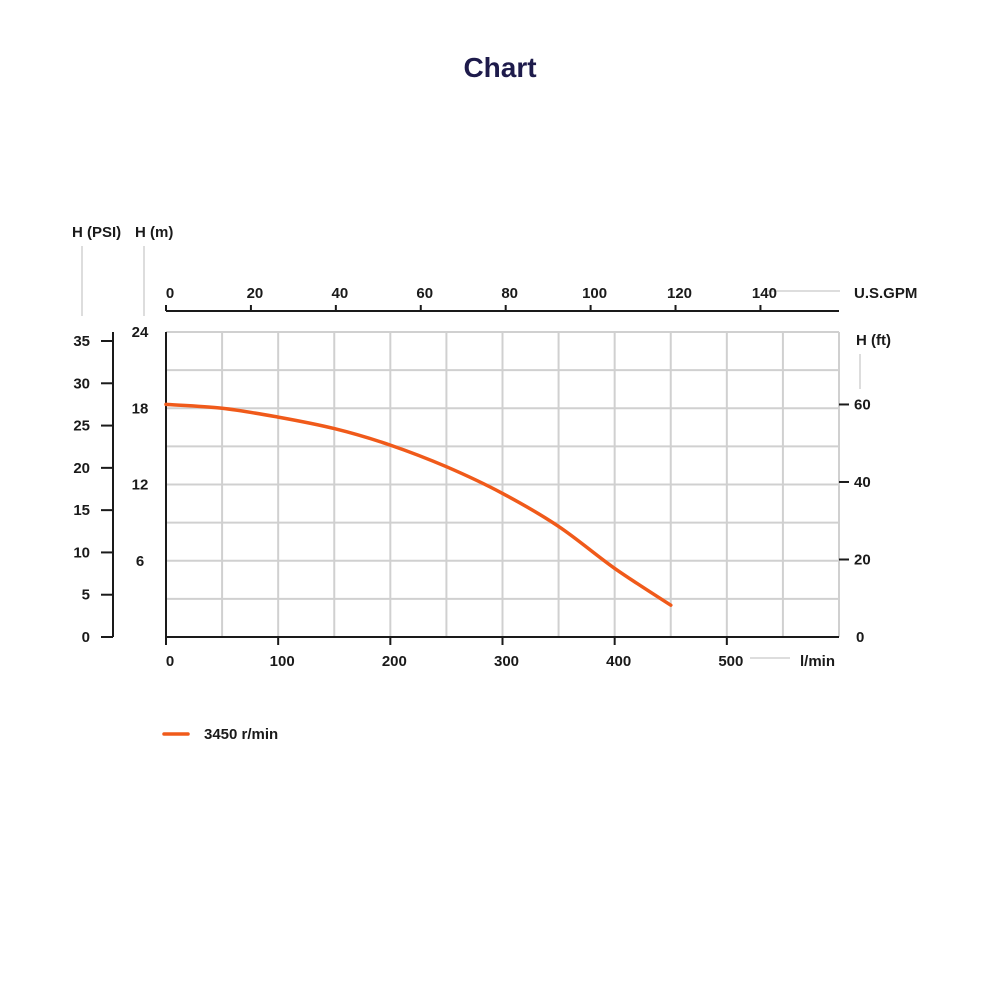 The width and height of the screenshot is (1000, 1000). I want to click on x-bottom-tick-label: 300, so click(506, 661).